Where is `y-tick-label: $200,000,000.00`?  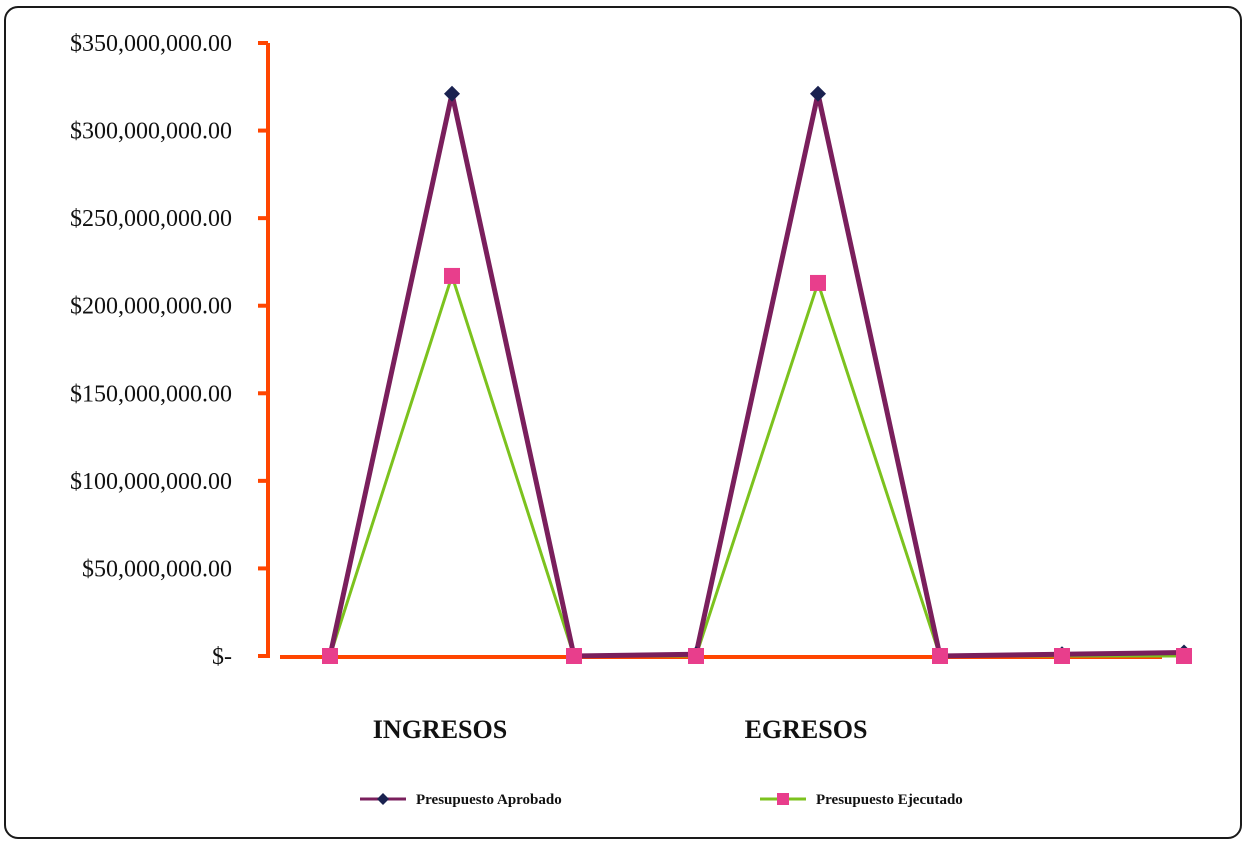
y-tick-label: $200,000,000.00 is located at coordinates (151, 307).